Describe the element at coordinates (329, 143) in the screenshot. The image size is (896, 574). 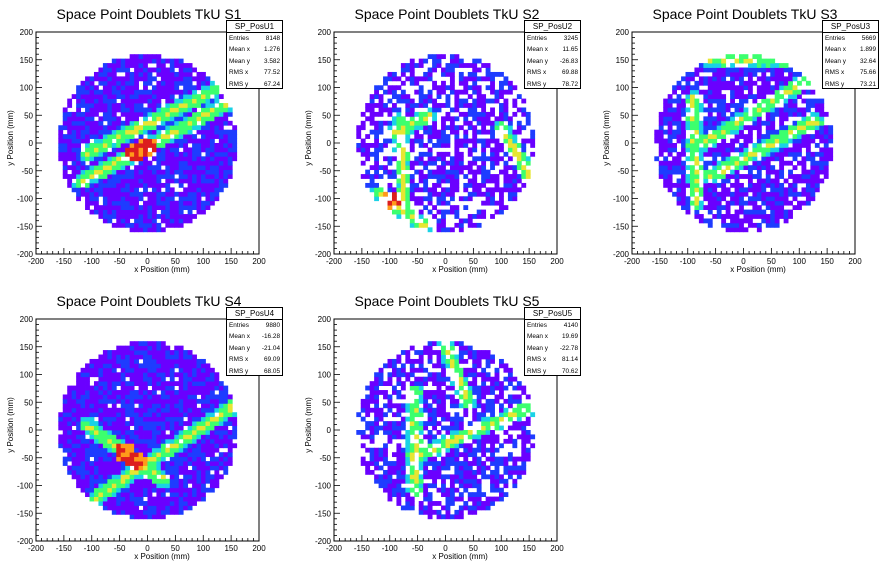
I see `y-tick-label: 0` at that location.